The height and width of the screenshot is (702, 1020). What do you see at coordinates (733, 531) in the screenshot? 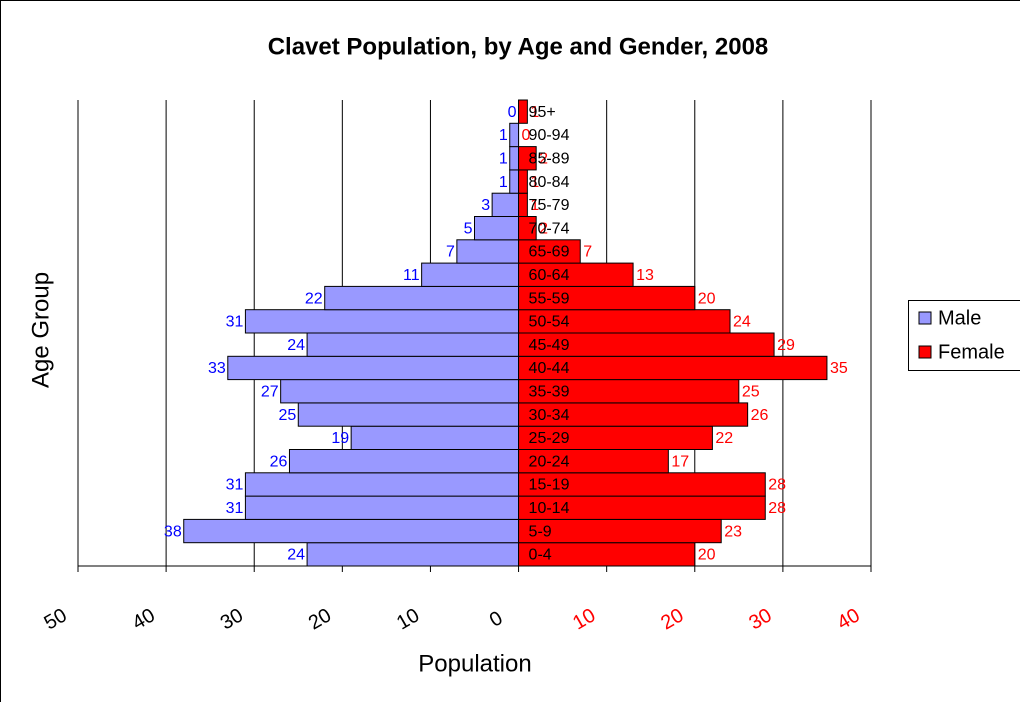
I see `data-label: 23` at bounding box center [733, 531].